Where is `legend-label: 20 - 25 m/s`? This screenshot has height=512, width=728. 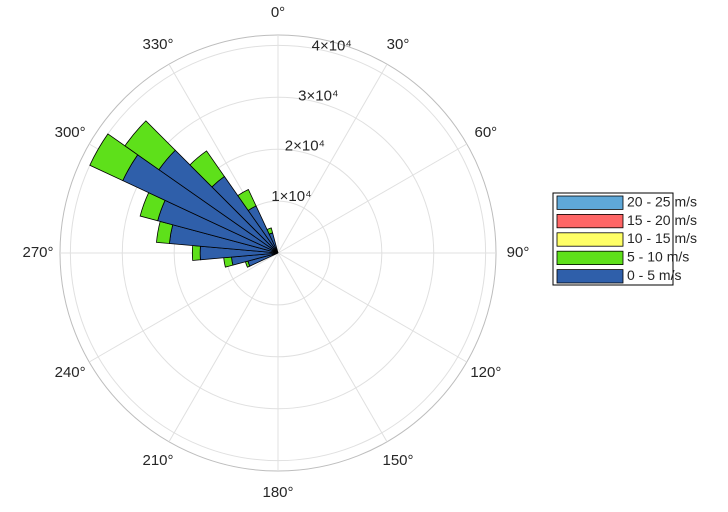
legend-label: 20 - 25 m/s is located at coordinates (662, 201).